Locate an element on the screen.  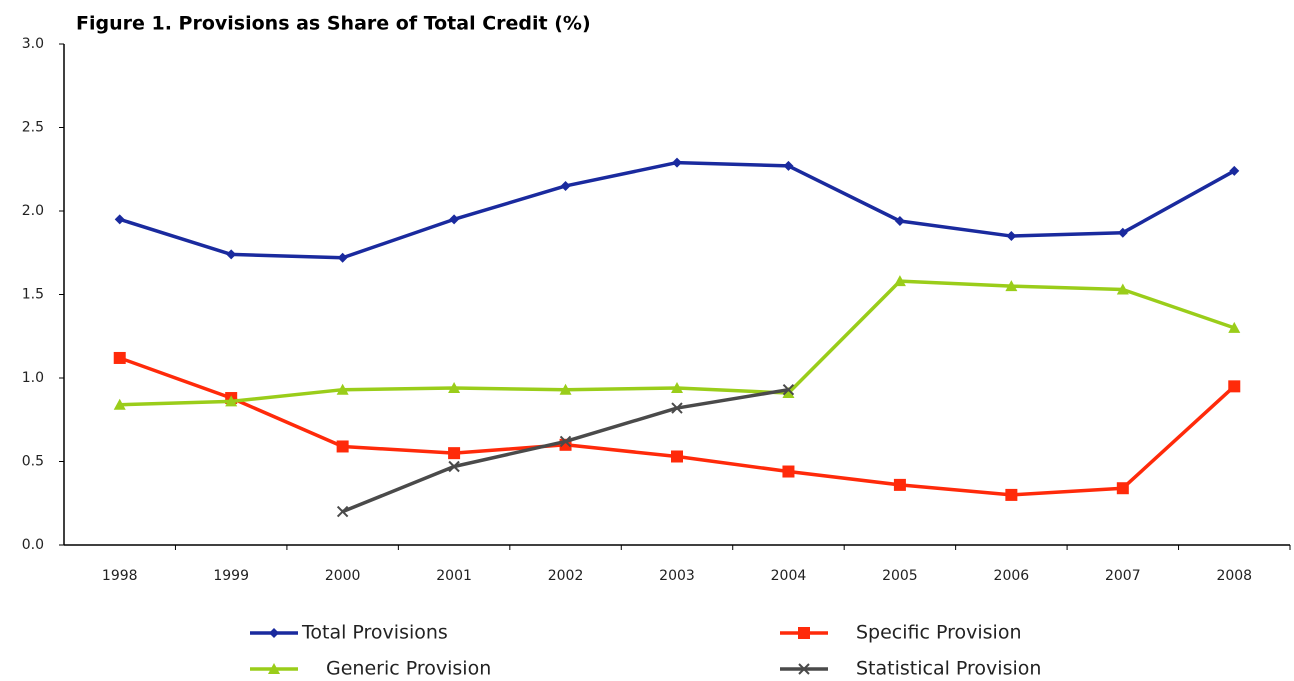
x-tick-label: 2008 is located at coordinates (1234, 576).